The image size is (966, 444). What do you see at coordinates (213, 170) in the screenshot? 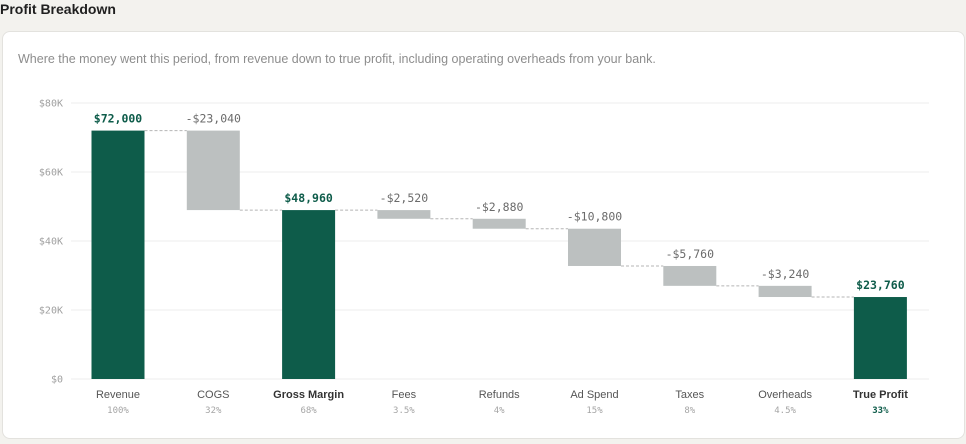
I see `bar-cogs` at bounding box center [213, 170].